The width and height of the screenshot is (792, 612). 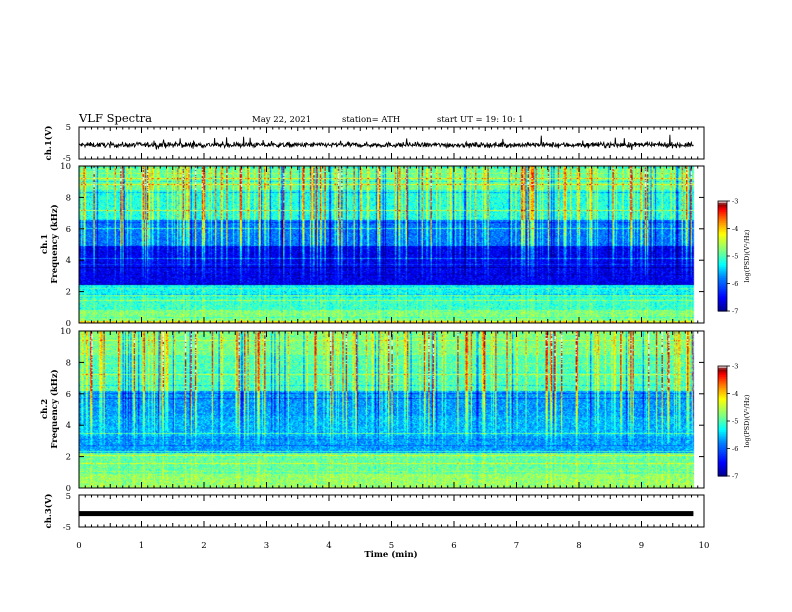 I want to click on ch2-ylabel-channel: ch.2, so click(x=45, y=409).